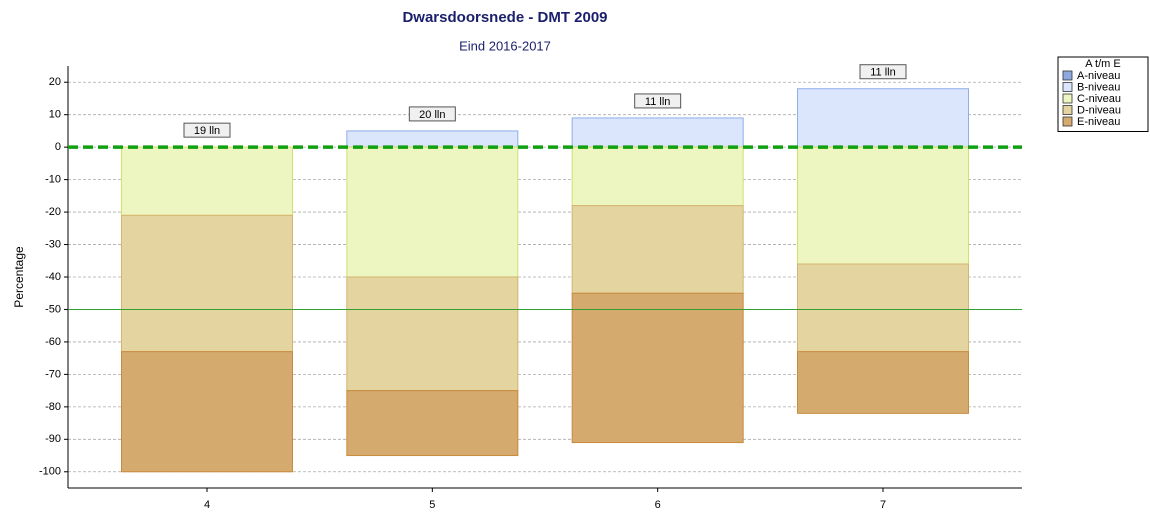  I want to click on y-tick-label: -90, so click(53, 439).